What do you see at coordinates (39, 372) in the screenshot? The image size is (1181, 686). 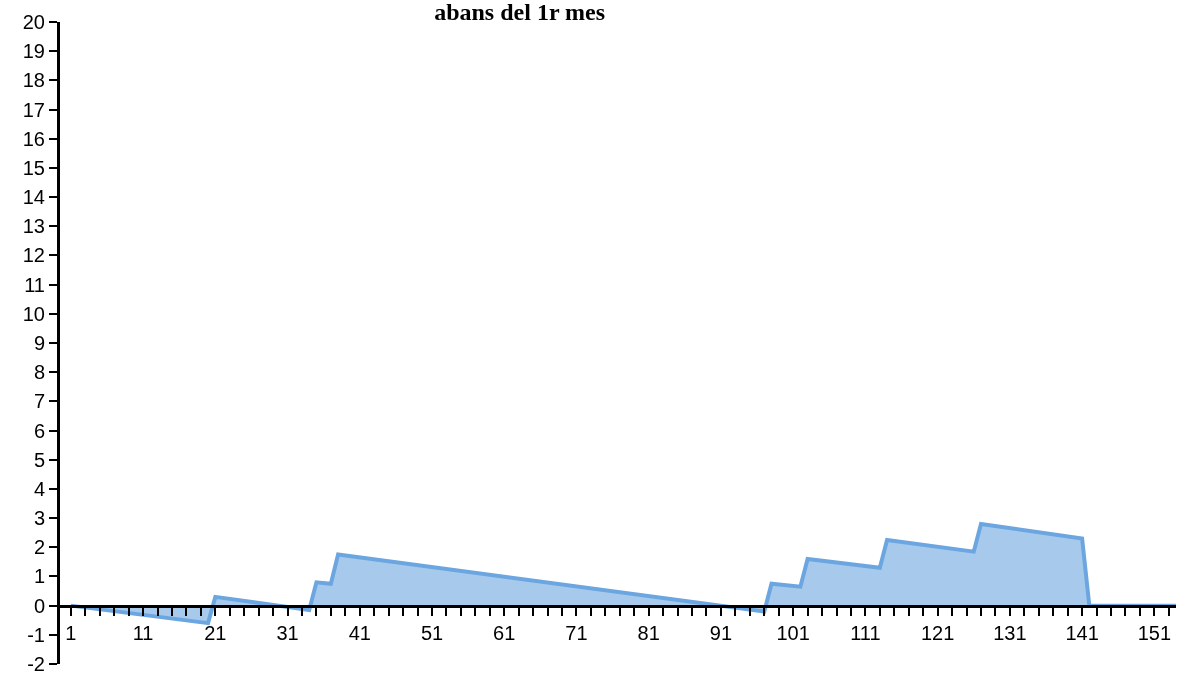 I see `y-tick-label: 8` at bounding box center [39, 372].